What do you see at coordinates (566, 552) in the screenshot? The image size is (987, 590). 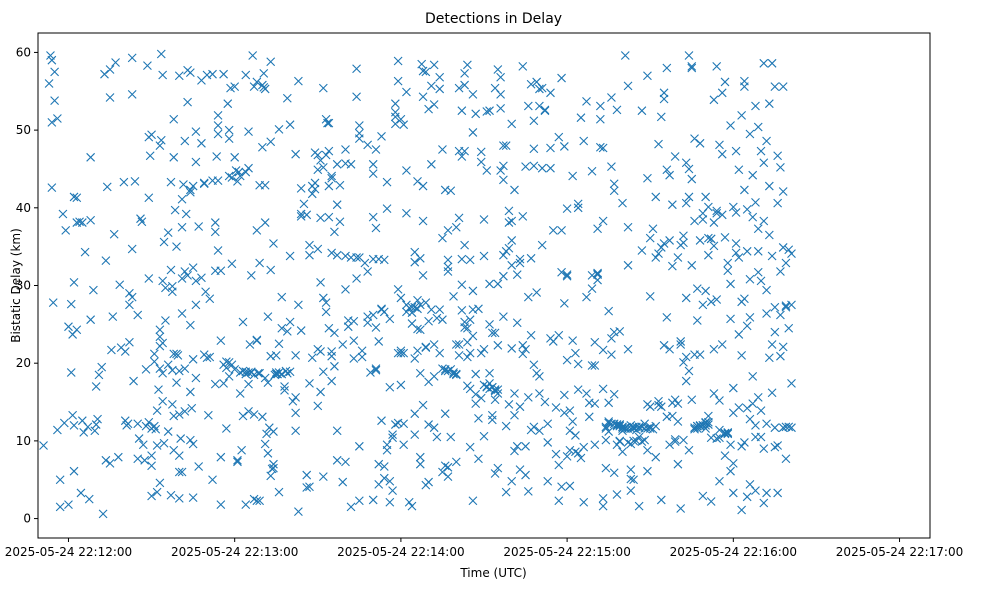 I see `x-tick-label: 2025-05-24 22:15:00` at bounding box center [566, 552].